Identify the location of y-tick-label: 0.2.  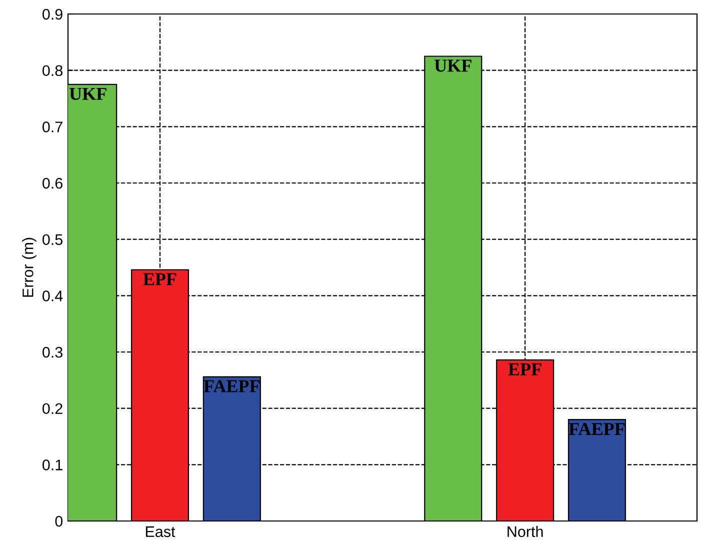
(52, 408).